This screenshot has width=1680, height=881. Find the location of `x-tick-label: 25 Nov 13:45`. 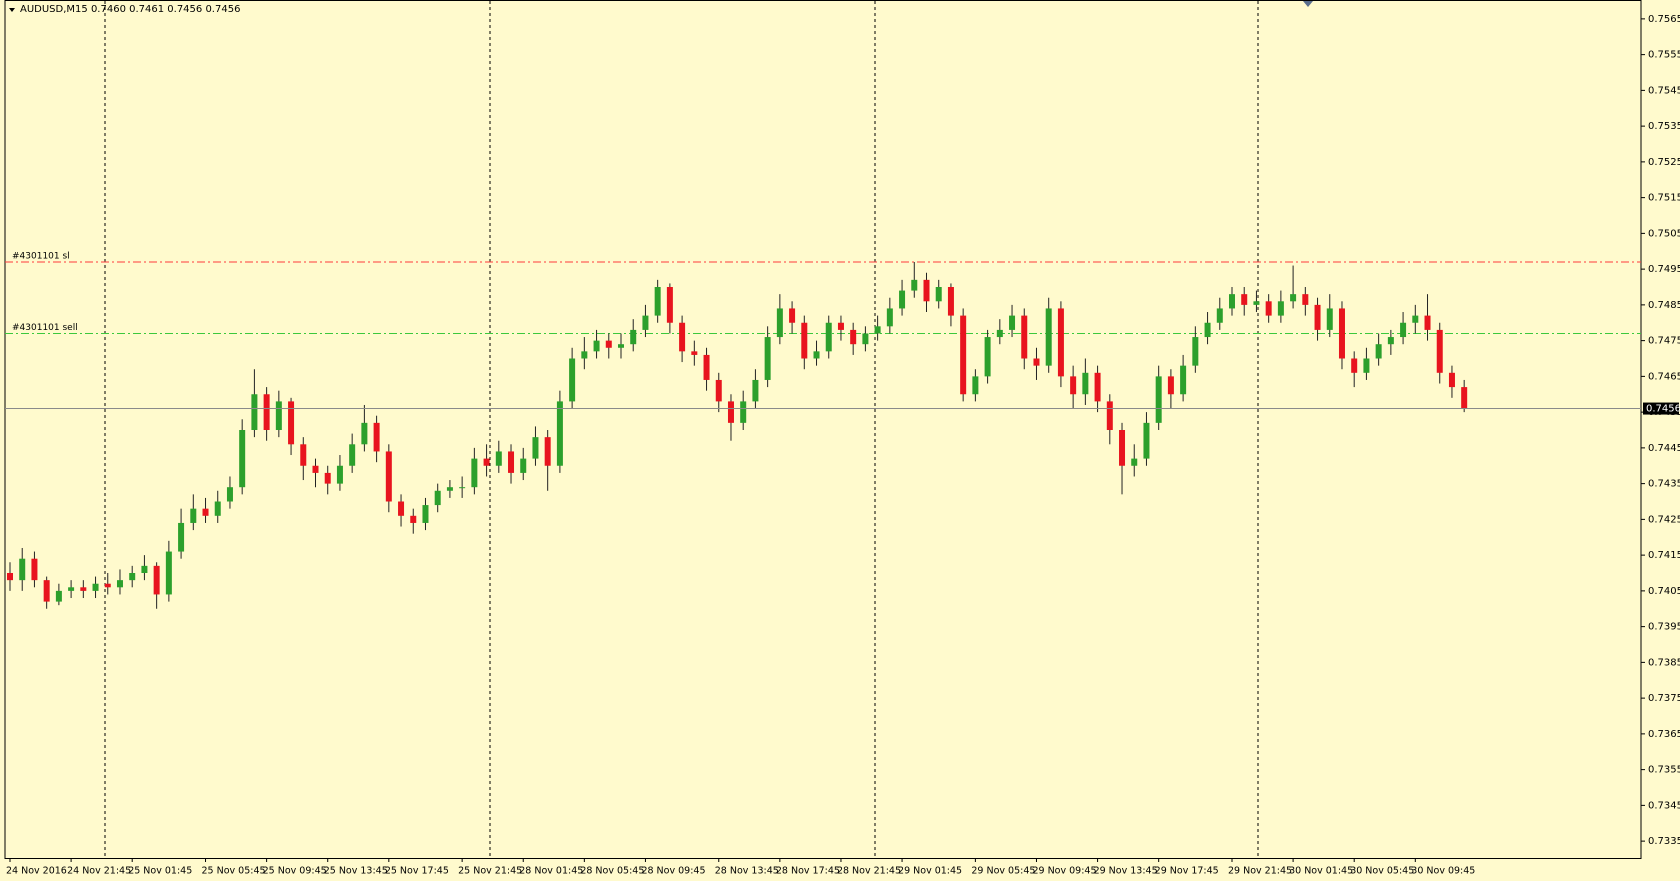

x-tick-label: 25 Nov 13:45 is located at coordinates (356, 871).